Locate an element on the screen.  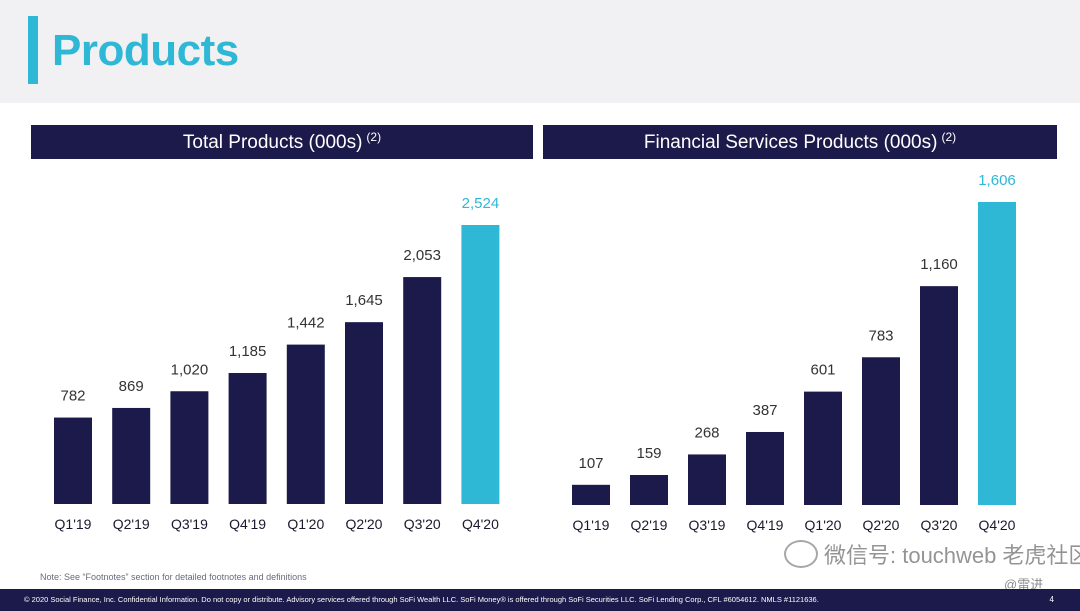
data-label: 268 is located at coordinates (706, 432).